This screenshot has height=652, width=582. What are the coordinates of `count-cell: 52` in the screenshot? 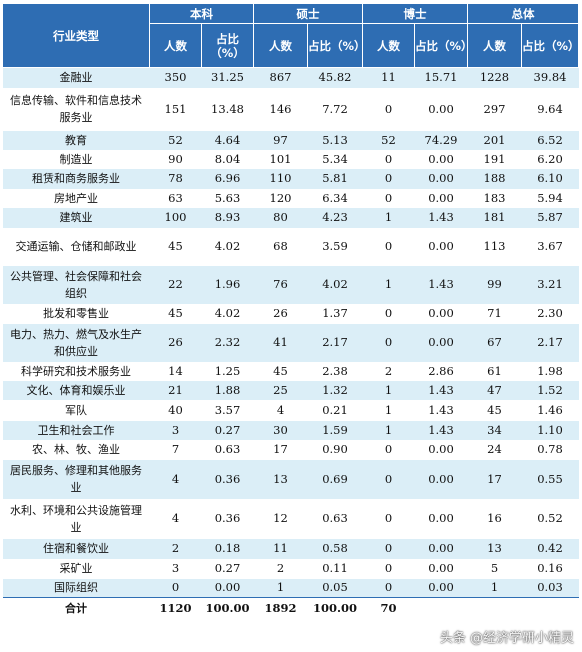 It's located at (175, 140).